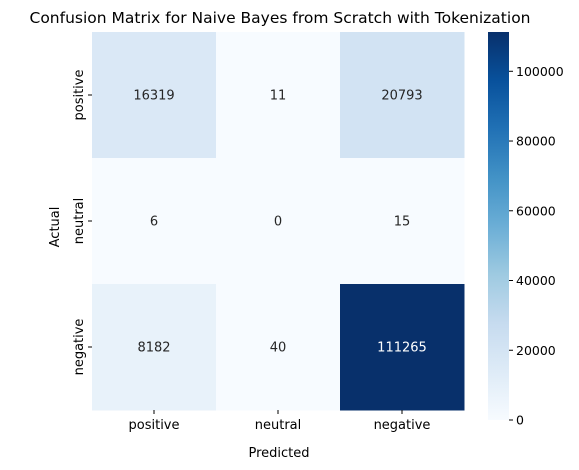  I want to click on colorbar-tick-label: 40000, so click(536, 280).